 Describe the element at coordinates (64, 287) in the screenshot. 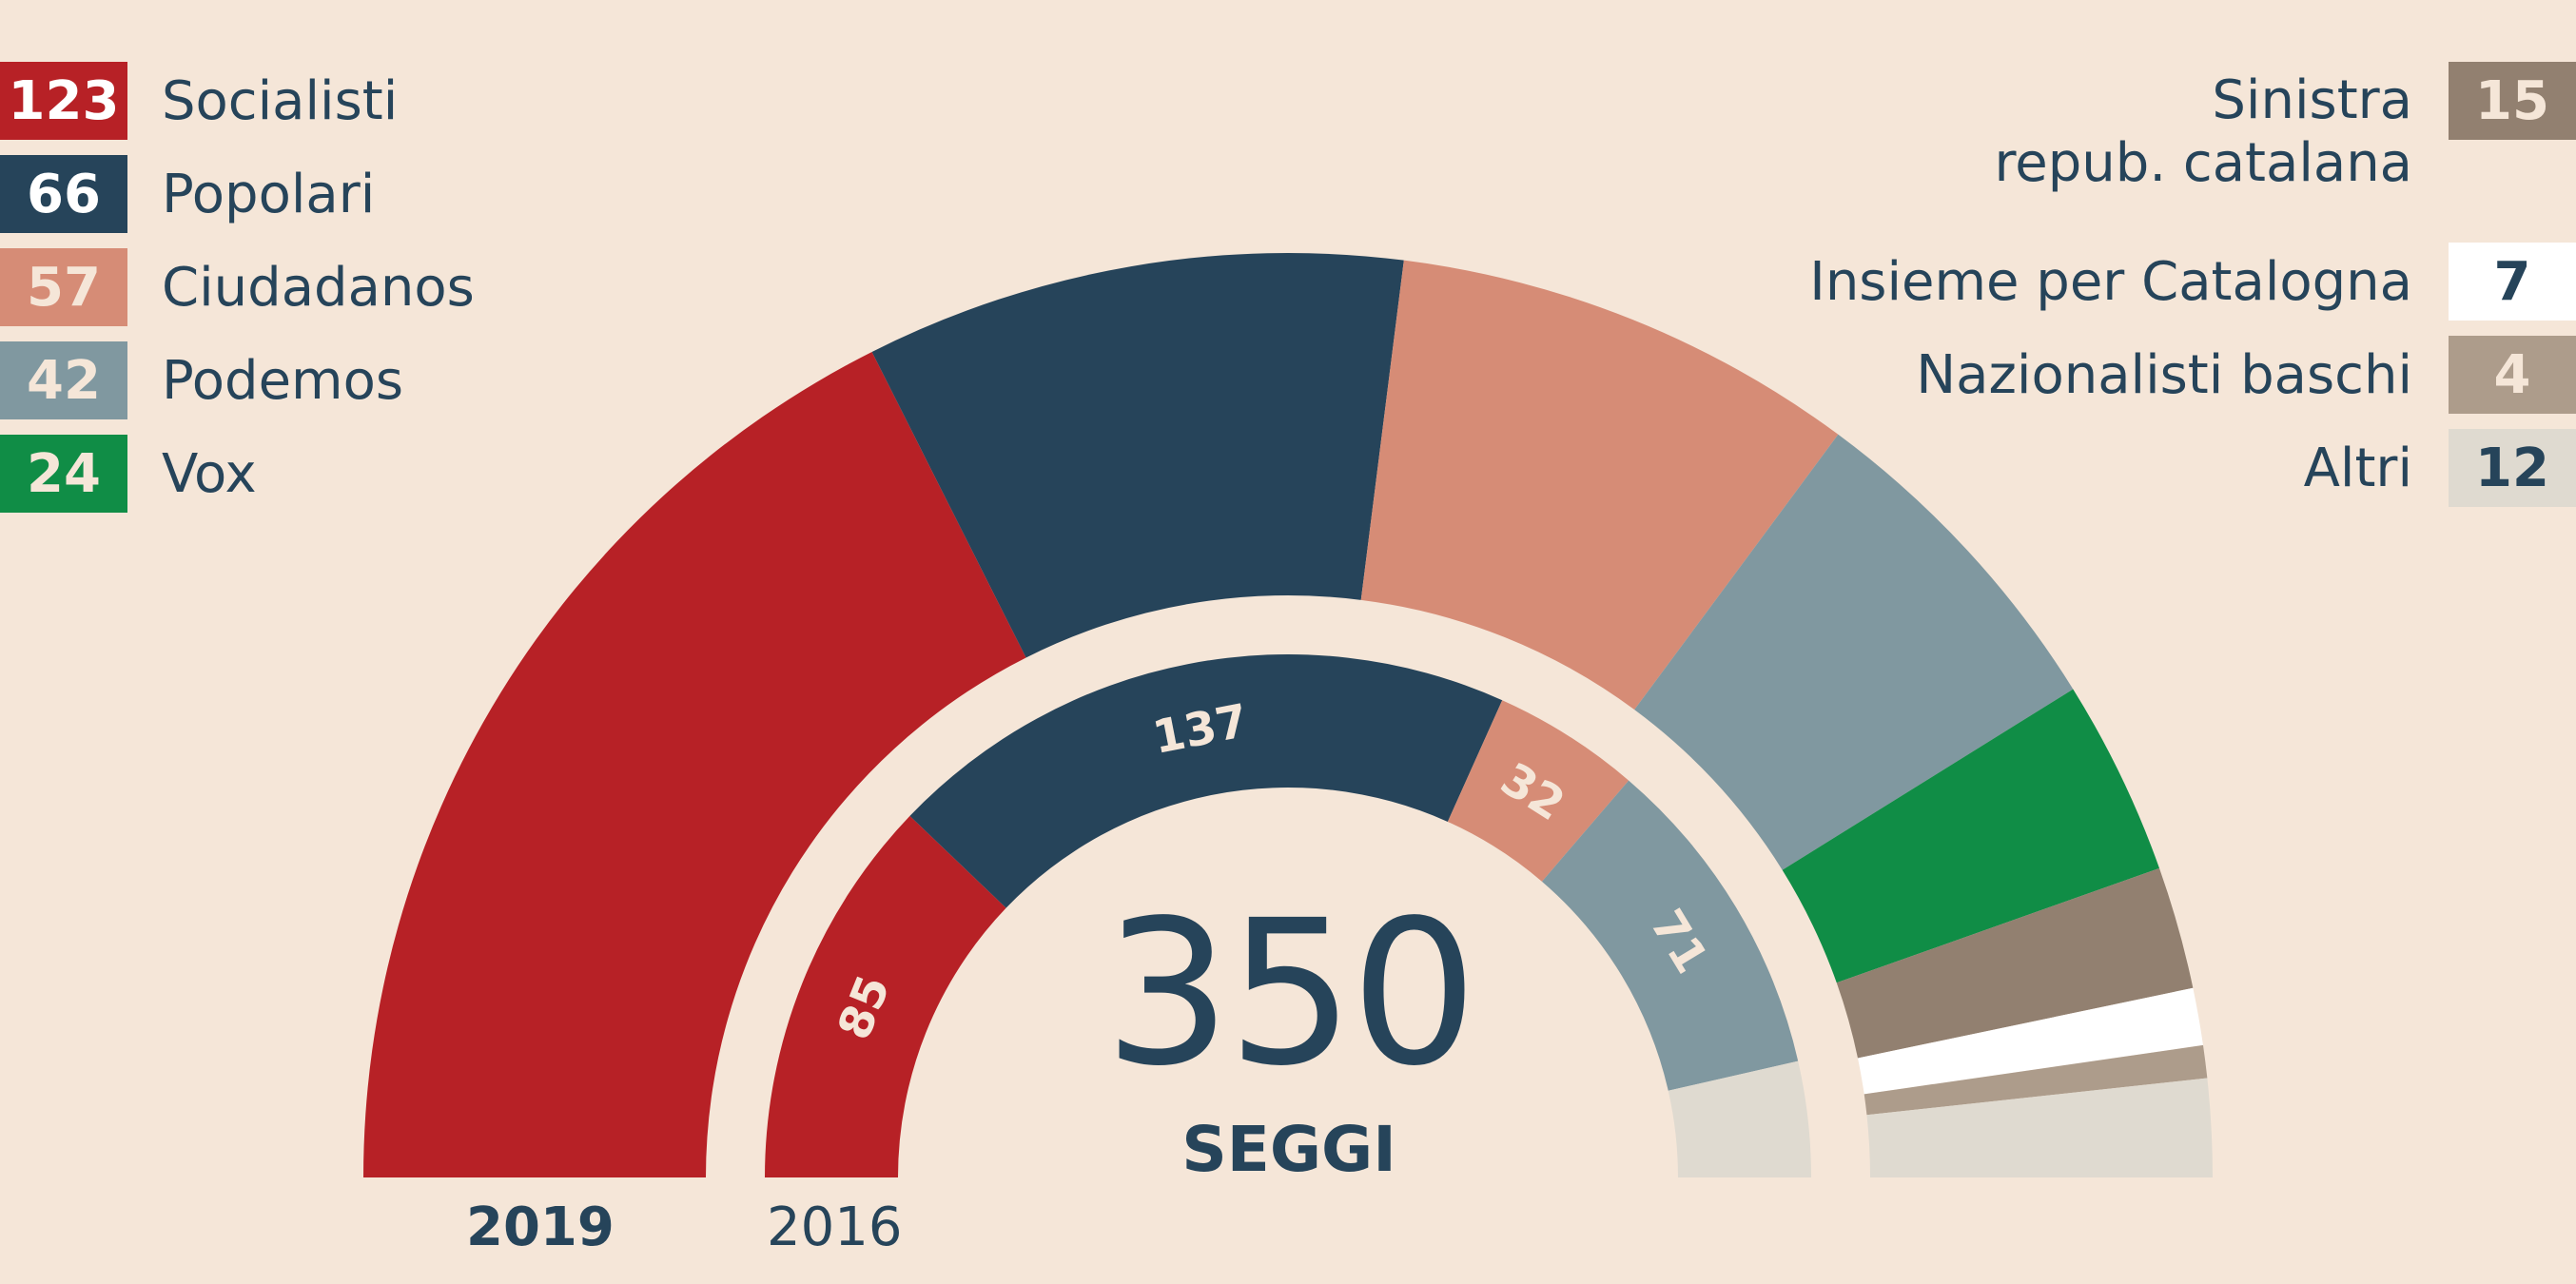

I see `legend-badge: 57` at that location.